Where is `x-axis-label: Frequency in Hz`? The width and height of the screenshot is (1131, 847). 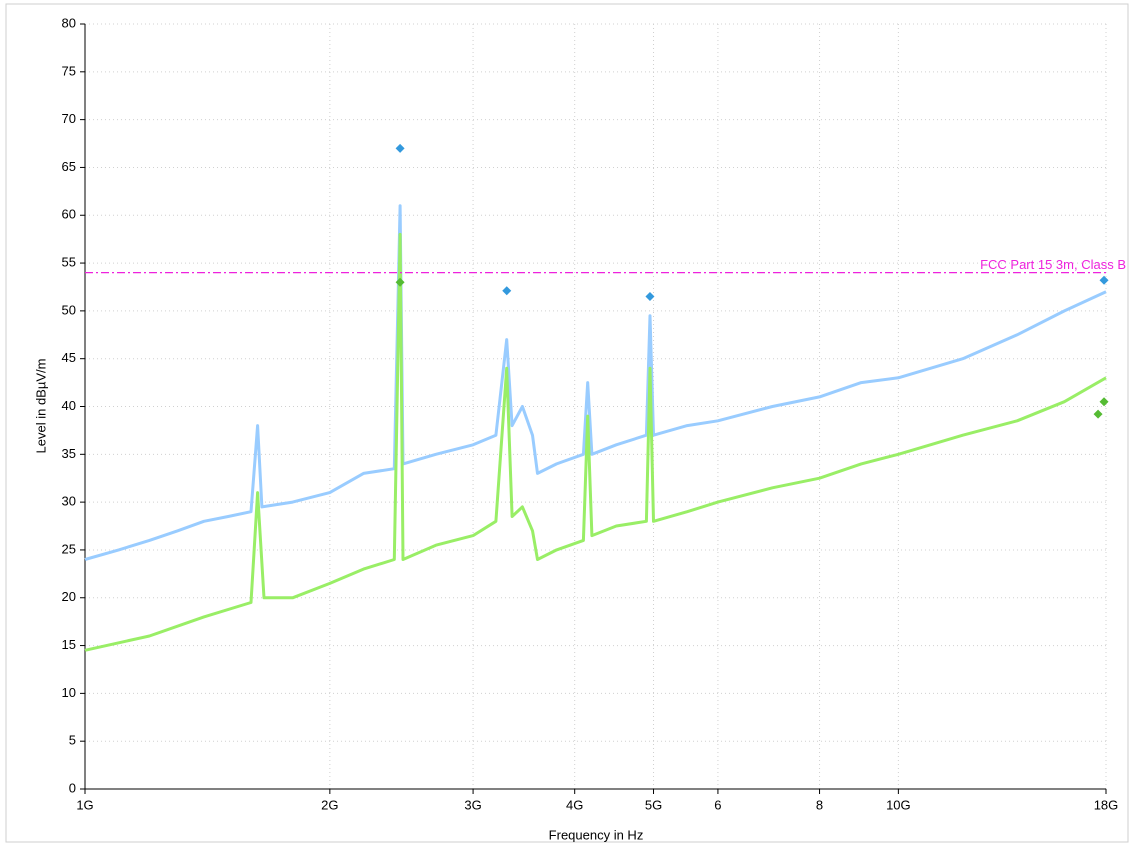
x-axis-label: Frequency in Hz is located at coordinates (596, 834).